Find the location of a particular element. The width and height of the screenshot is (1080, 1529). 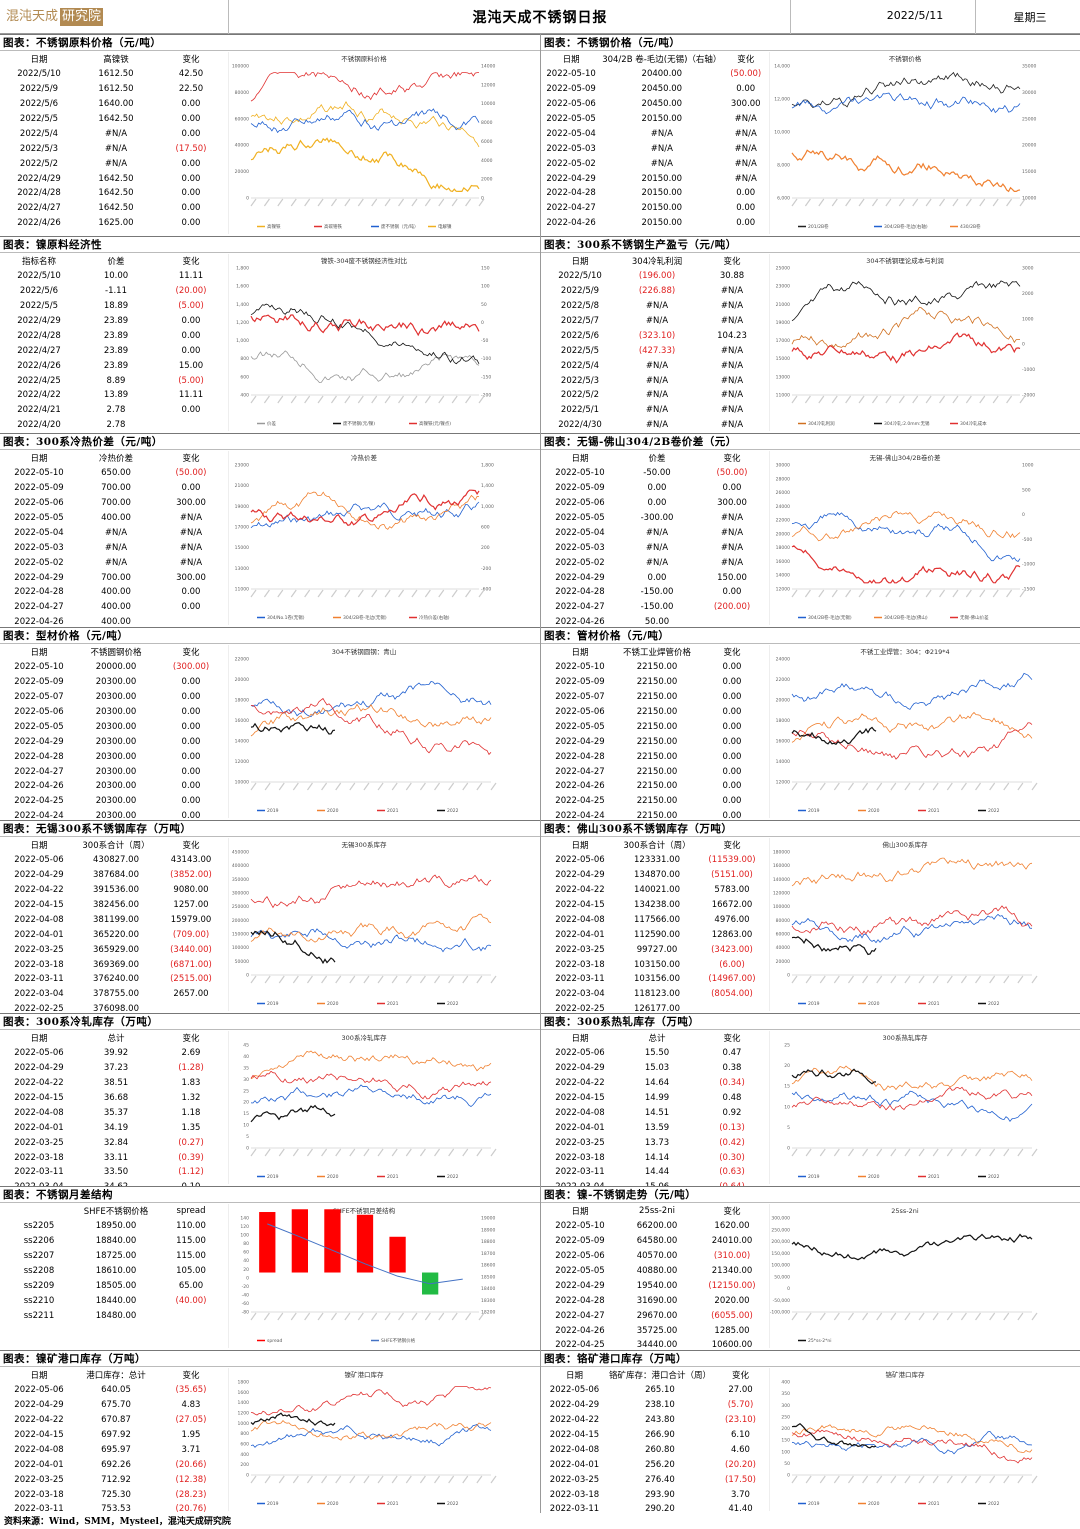

table-row: 2022-05-06 20300.00 0.00 is located at coordinates (114, 712).